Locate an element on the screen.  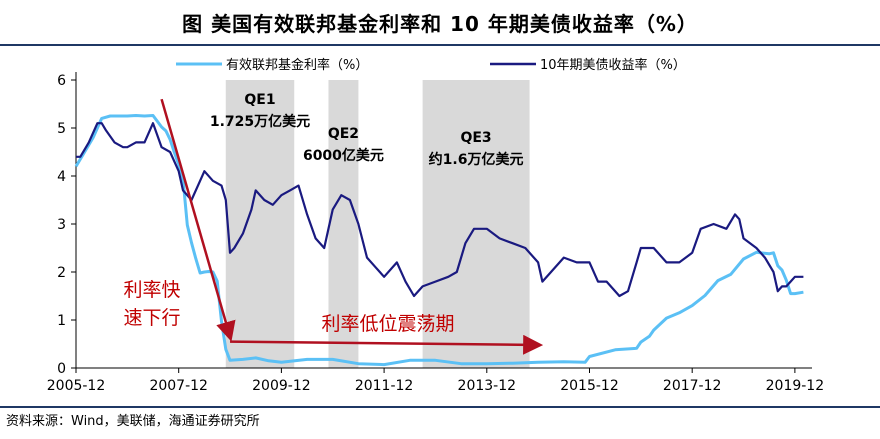
x-tick-label: 2009-12 is located at coordinates (281, 386).